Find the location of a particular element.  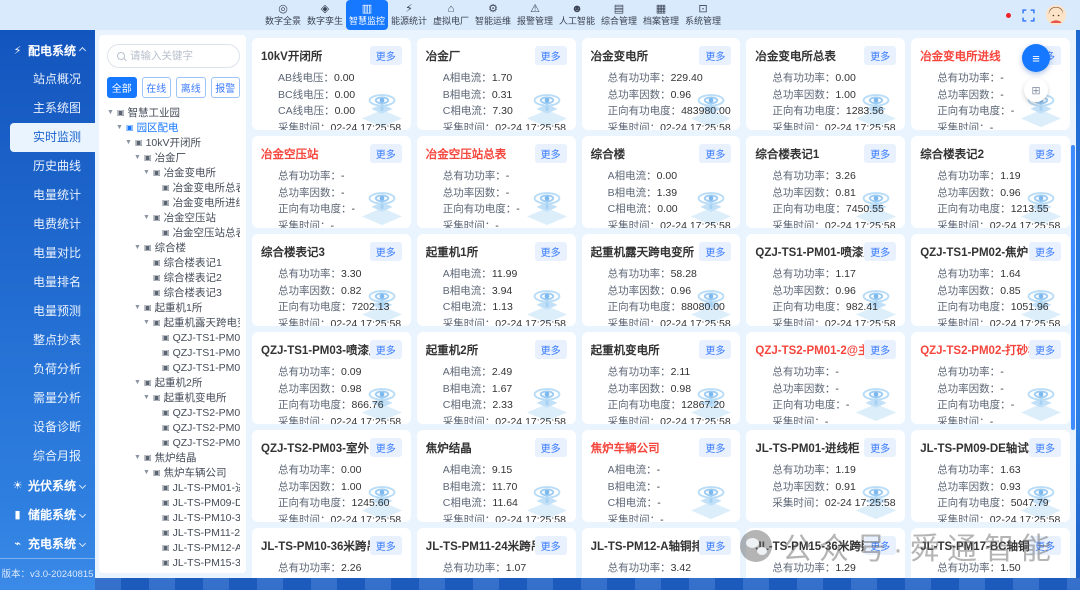

filter-button: 报警 is located at coordinates (225, 87).